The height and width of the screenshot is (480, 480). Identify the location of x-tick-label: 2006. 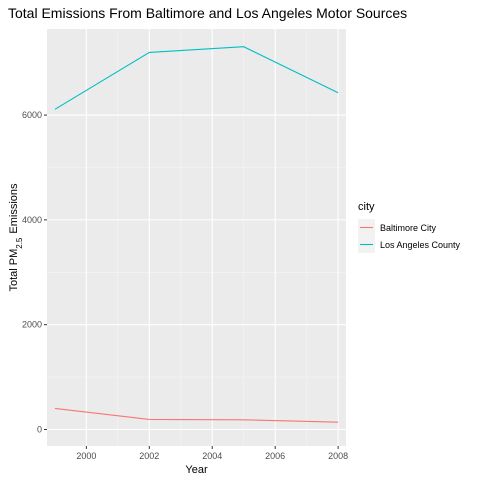
(275, 456).